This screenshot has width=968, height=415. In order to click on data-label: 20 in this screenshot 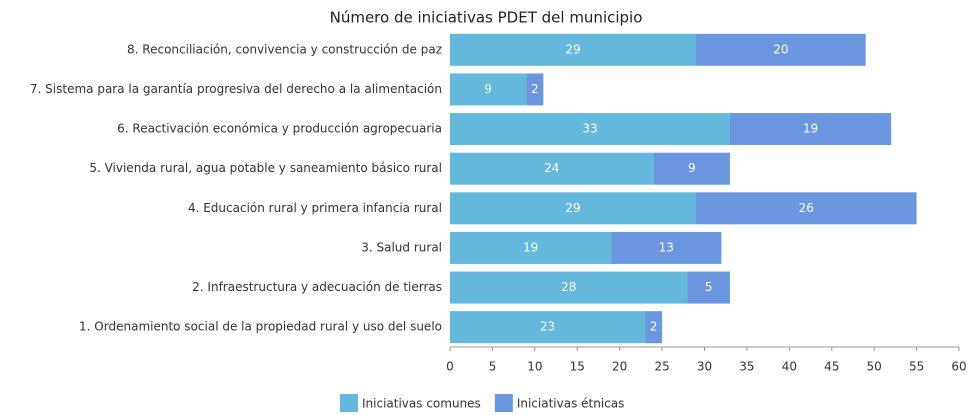, I will do `click(780, 49)`.